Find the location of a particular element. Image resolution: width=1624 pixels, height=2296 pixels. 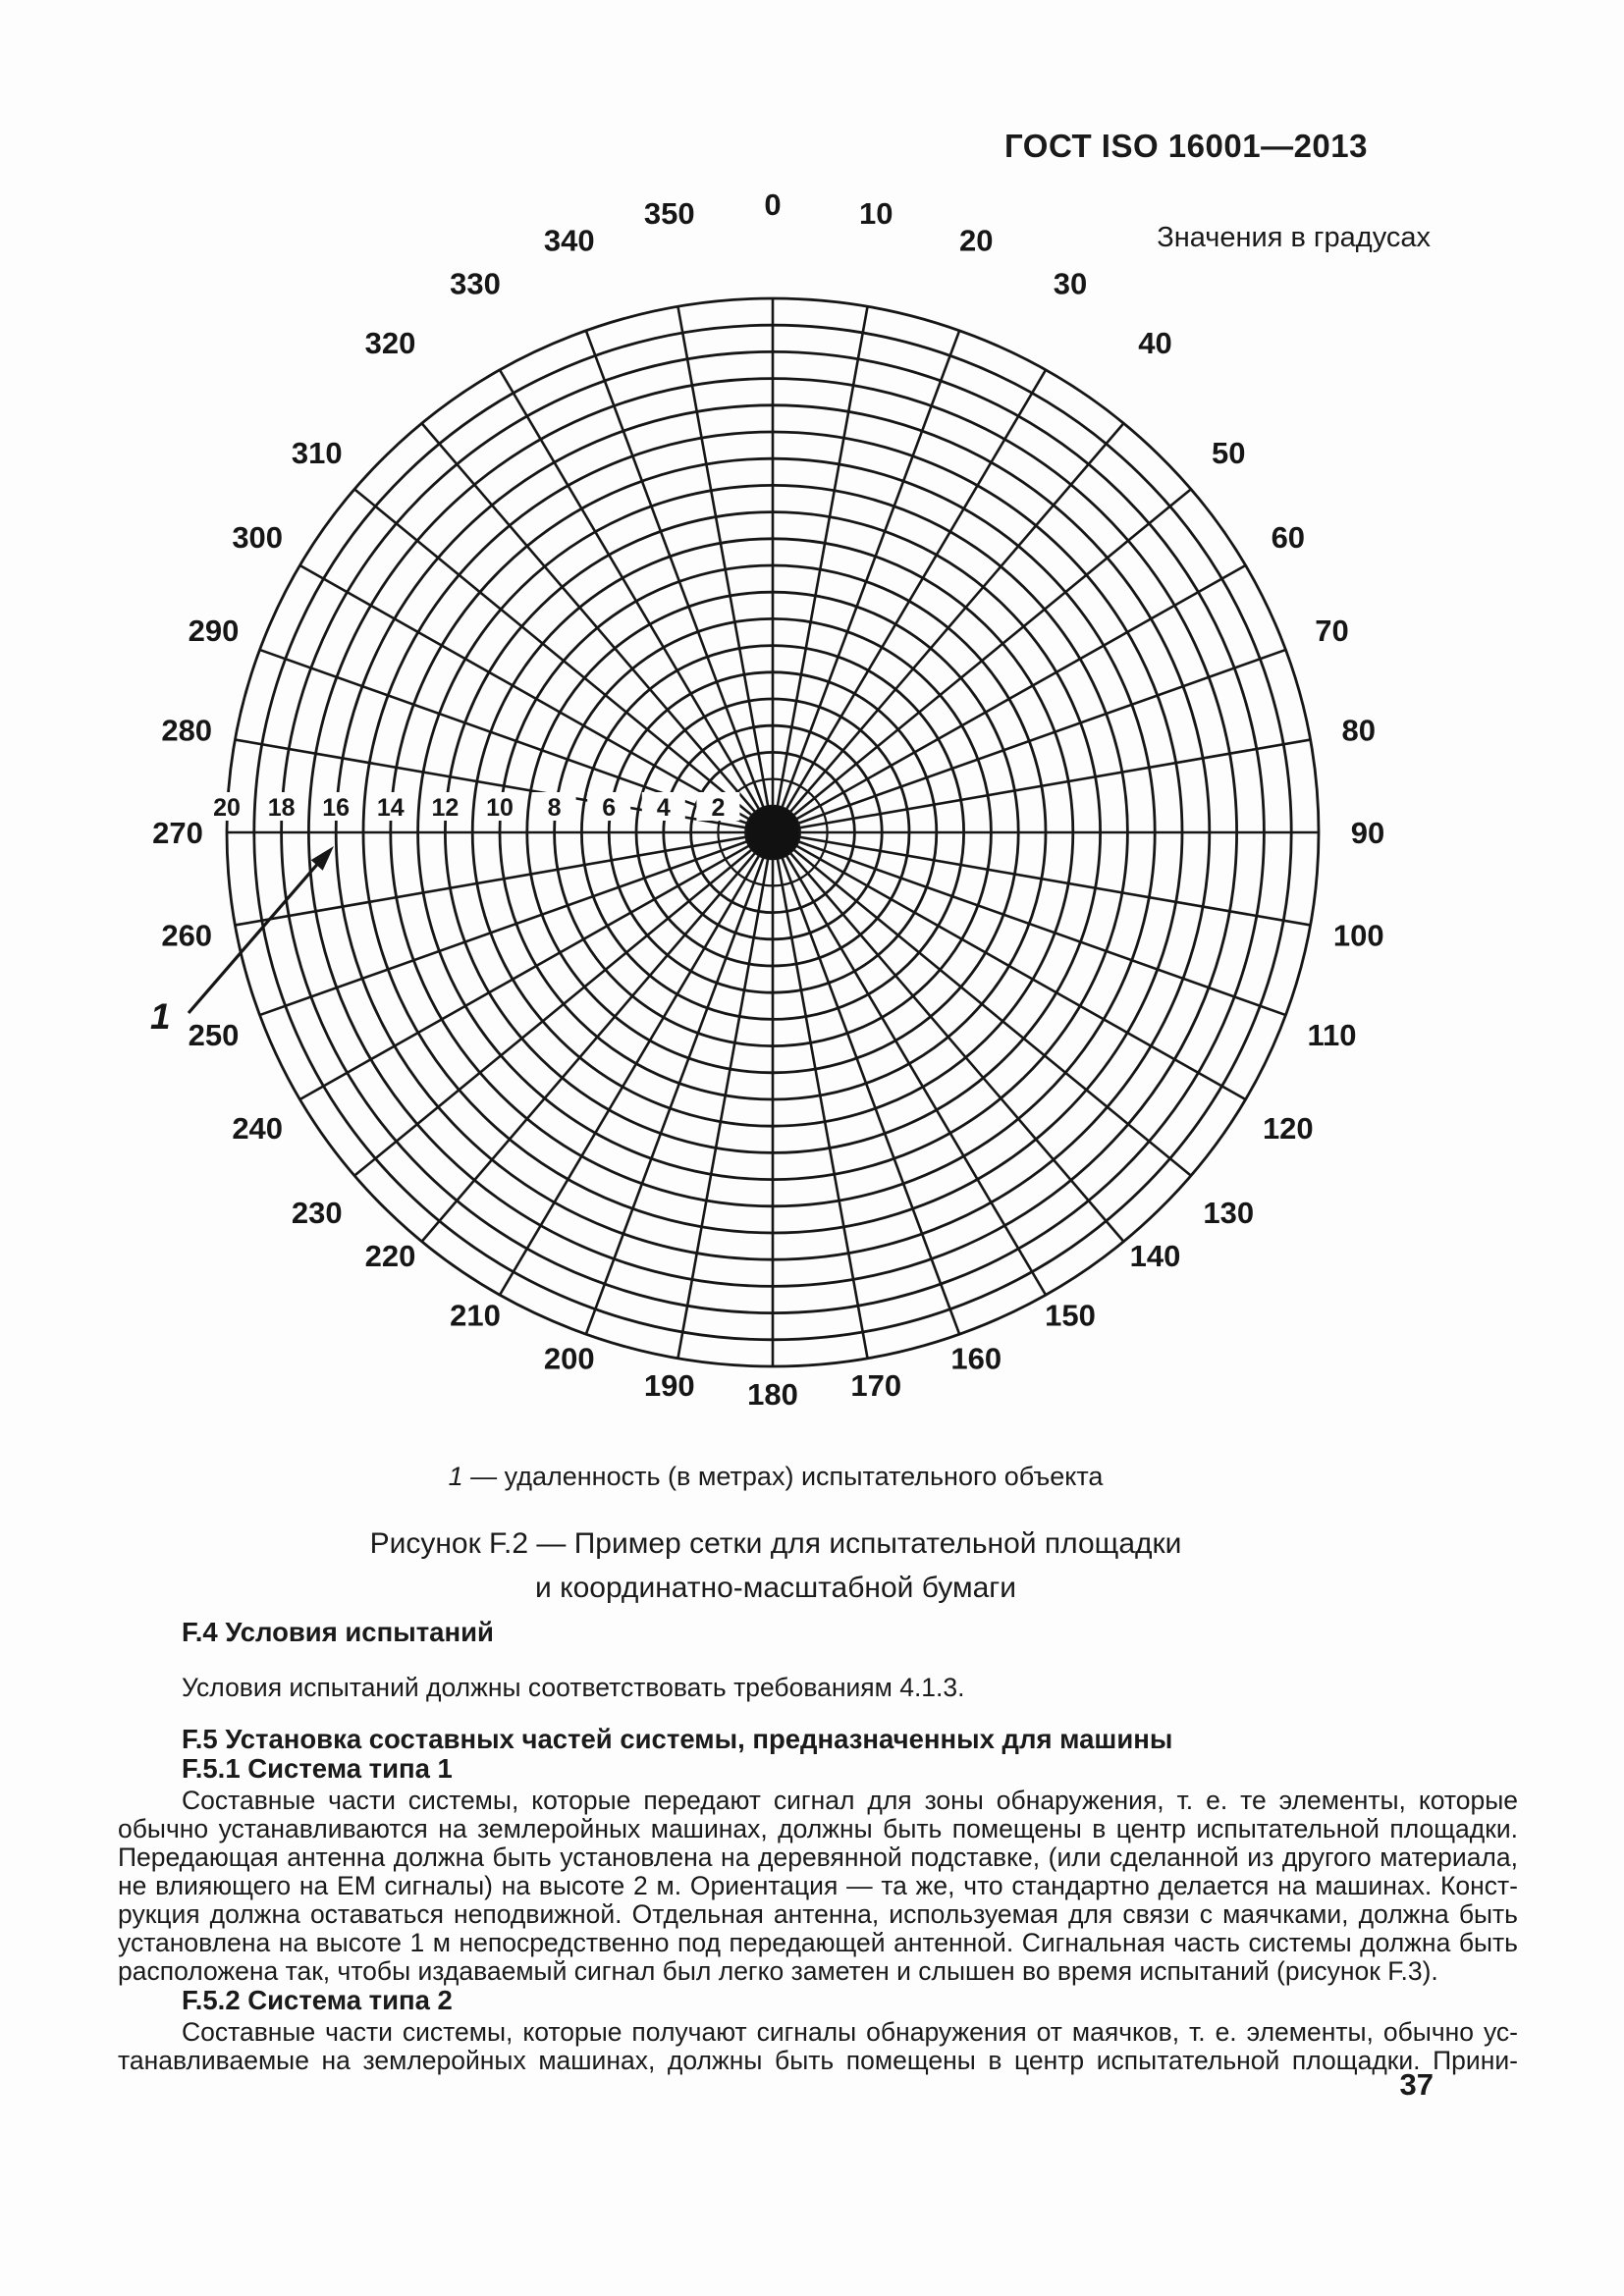

degree-label: 290 is located at coordinates (214, 631).